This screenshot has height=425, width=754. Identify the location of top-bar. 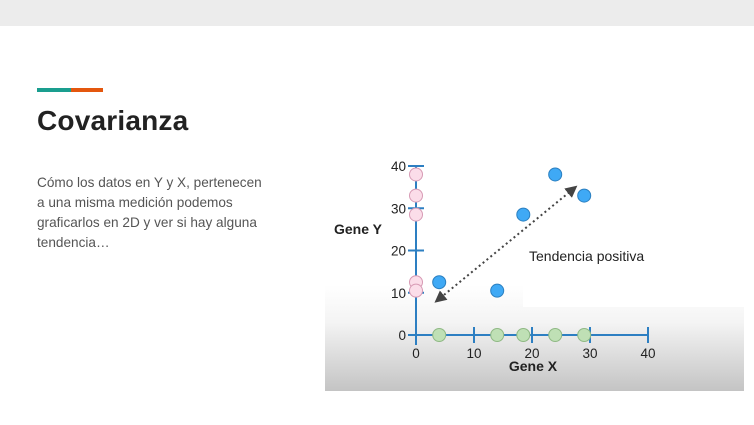
(377, 13).